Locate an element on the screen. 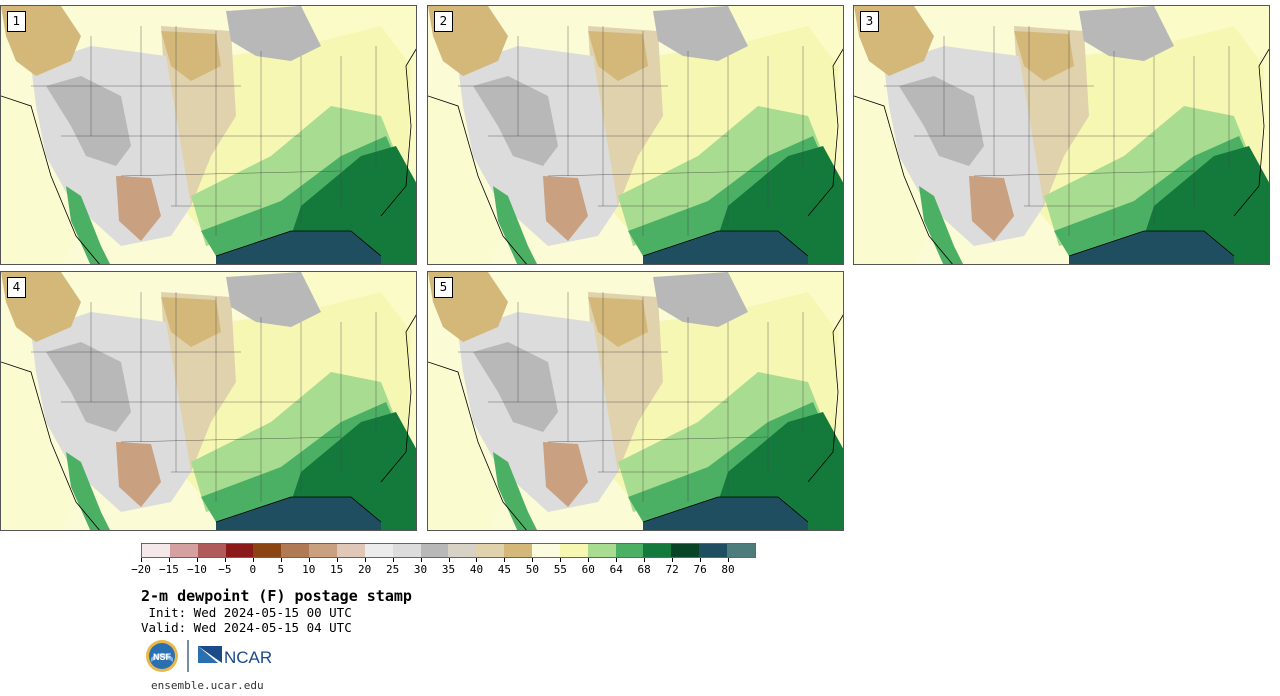  colorbar-tick-label: 25 is located at coordinates (392, 569).